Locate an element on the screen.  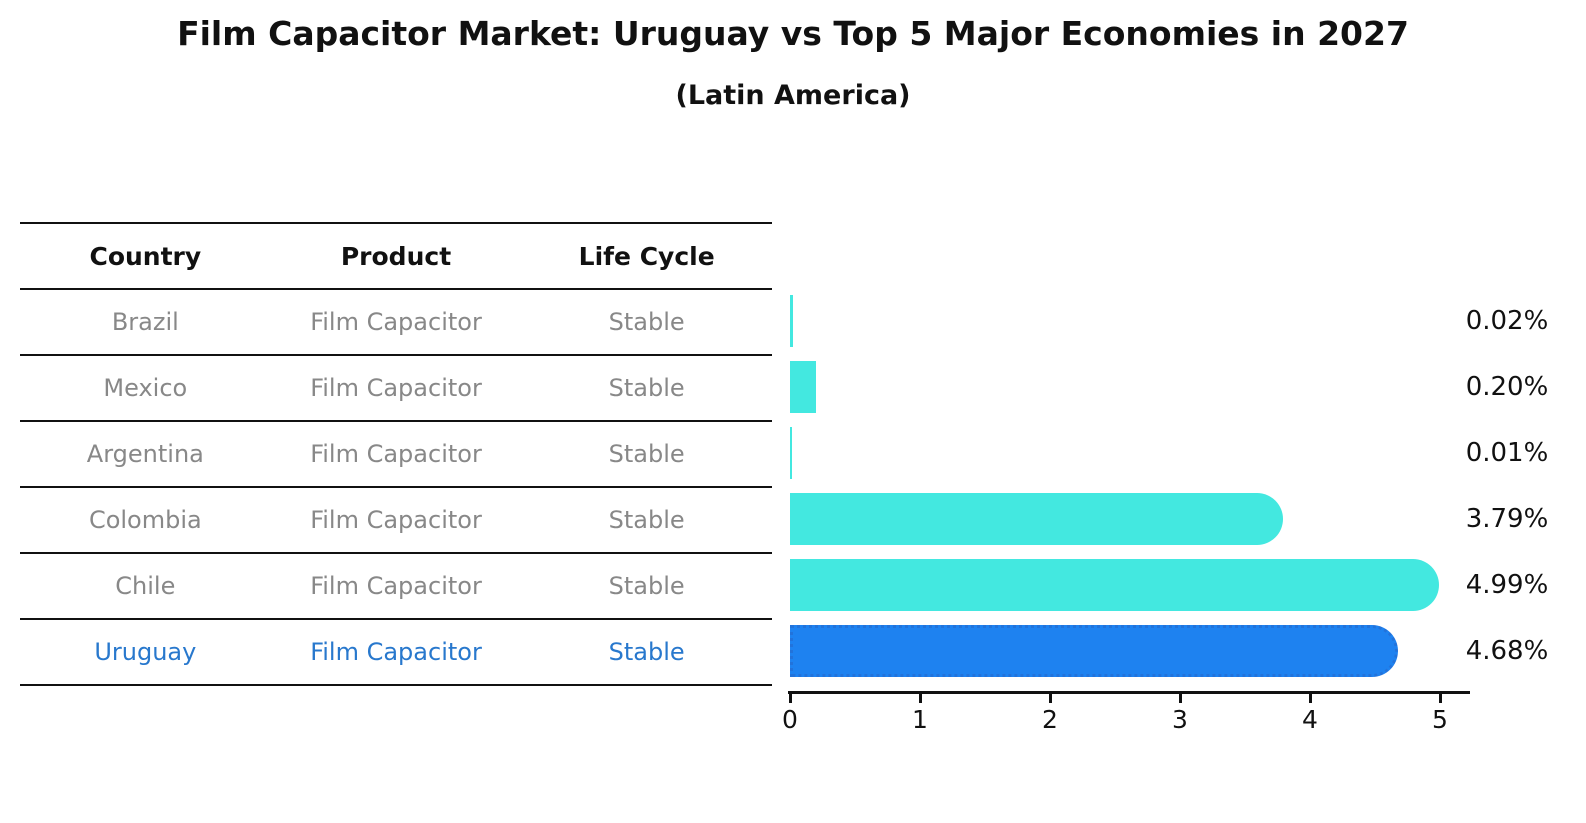
bar-argentina is located at coordinates (791, 453).